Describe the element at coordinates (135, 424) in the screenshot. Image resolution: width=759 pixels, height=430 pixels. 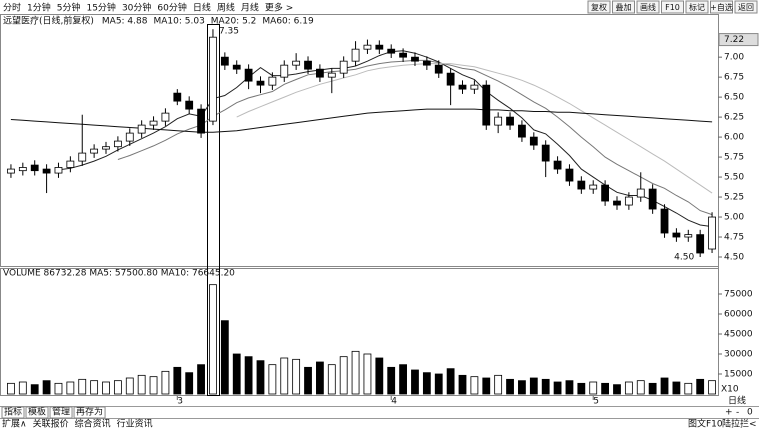
I see `footer-link: 行业资讯` at that location.